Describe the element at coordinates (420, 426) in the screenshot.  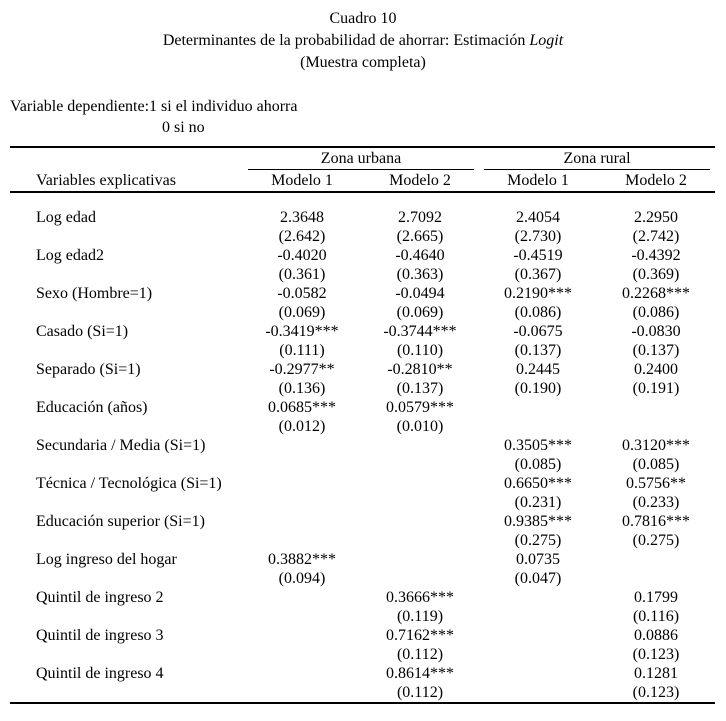
I see `standard-error-value: (0.010)` at that location.